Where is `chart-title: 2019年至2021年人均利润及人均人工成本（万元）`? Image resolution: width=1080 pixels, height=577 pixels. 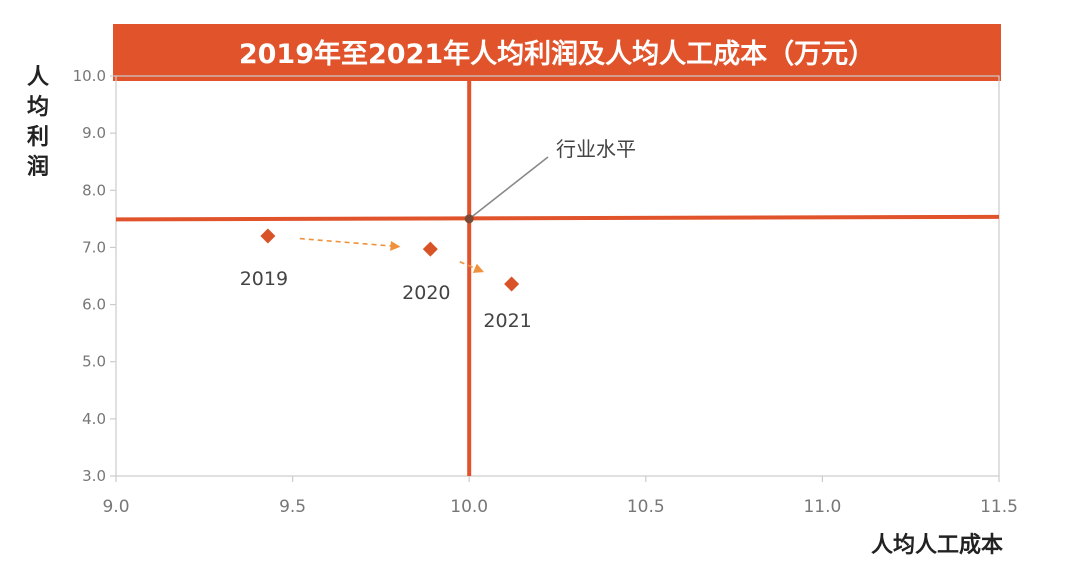 chart-title: 2019年至2021年人均利润及人均人工成本（万元） is located at coordinates (557, 54).